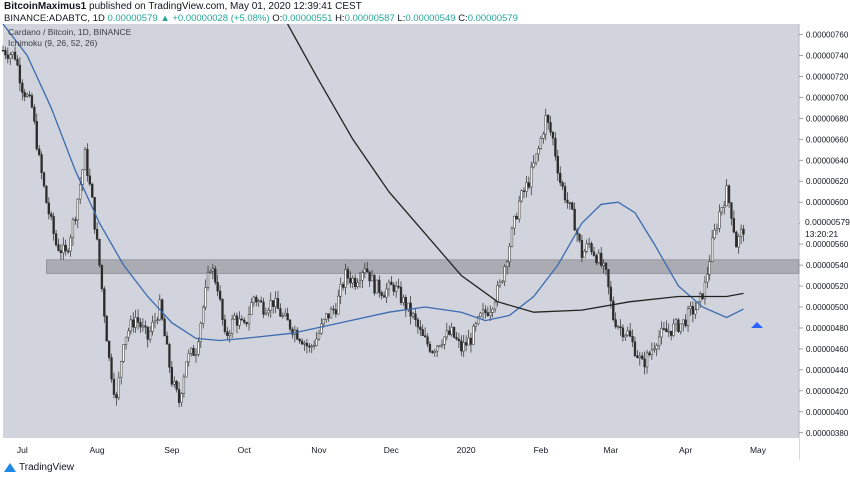  What do you see at coordinates (22, 450) in the screenshot?
I see `x-tick-label: Jul` at bounding box center [22, 450].